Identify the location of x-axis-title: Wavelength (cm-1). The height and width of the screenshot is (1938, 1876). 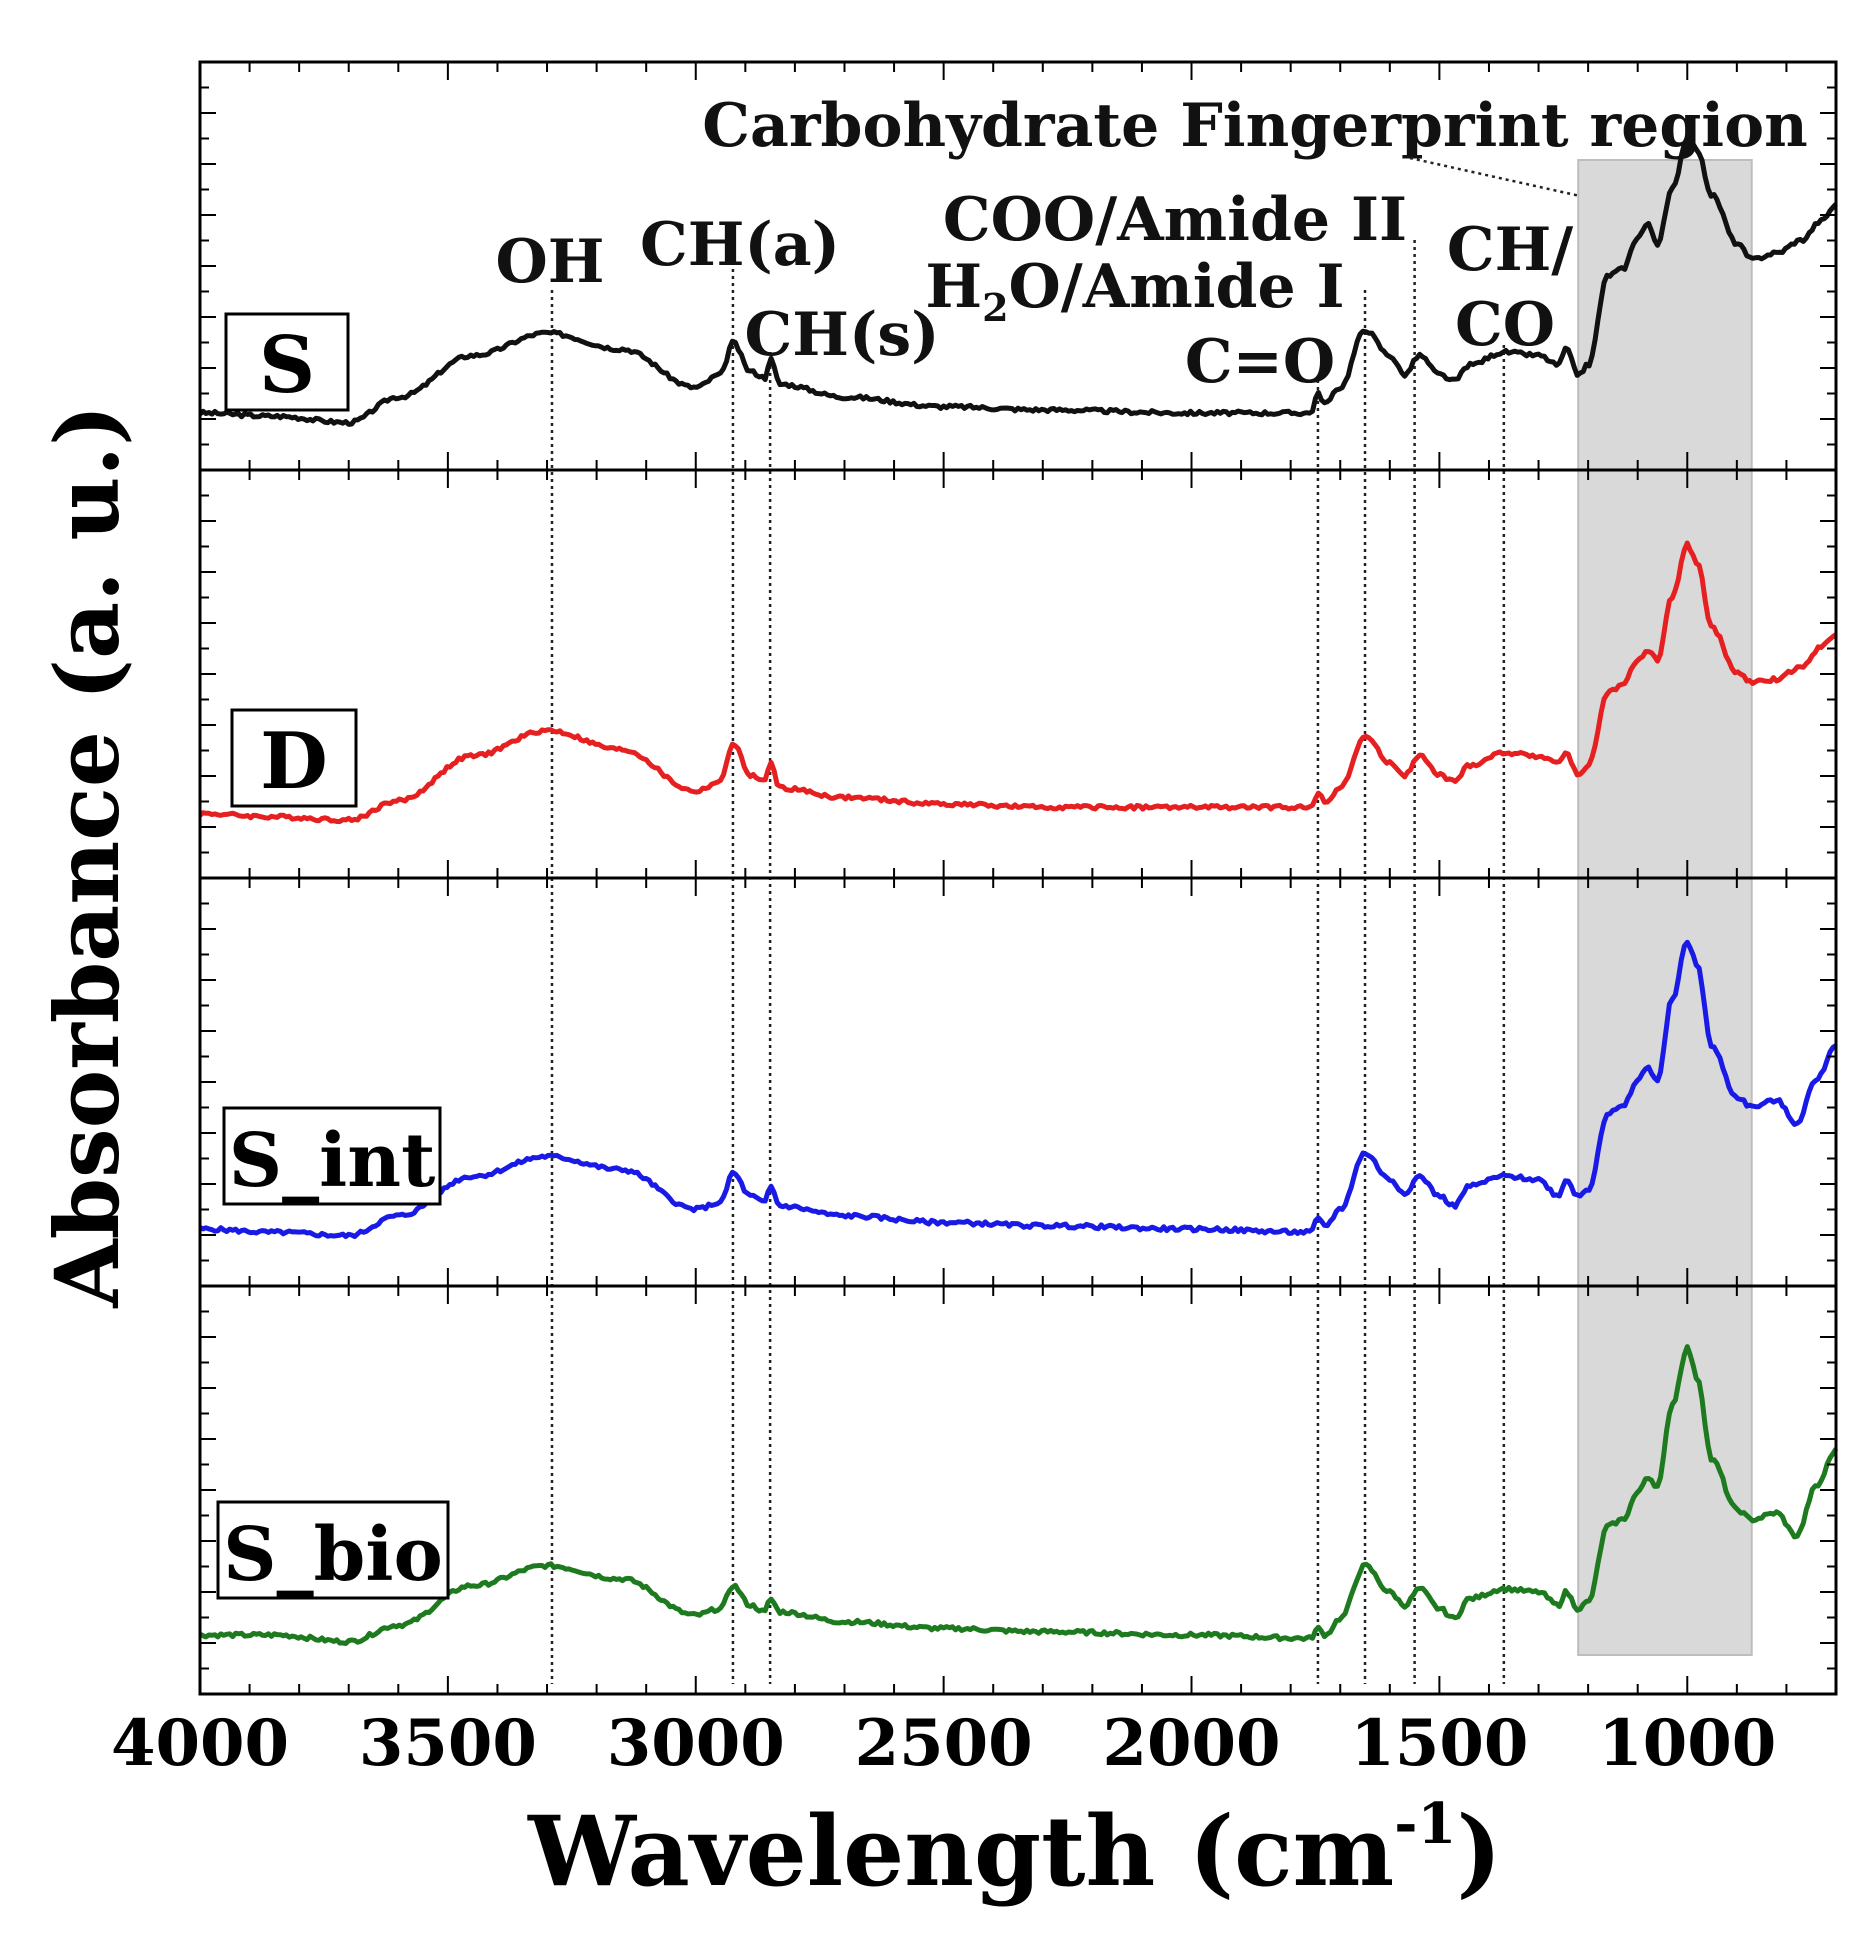
(1014, 1849).